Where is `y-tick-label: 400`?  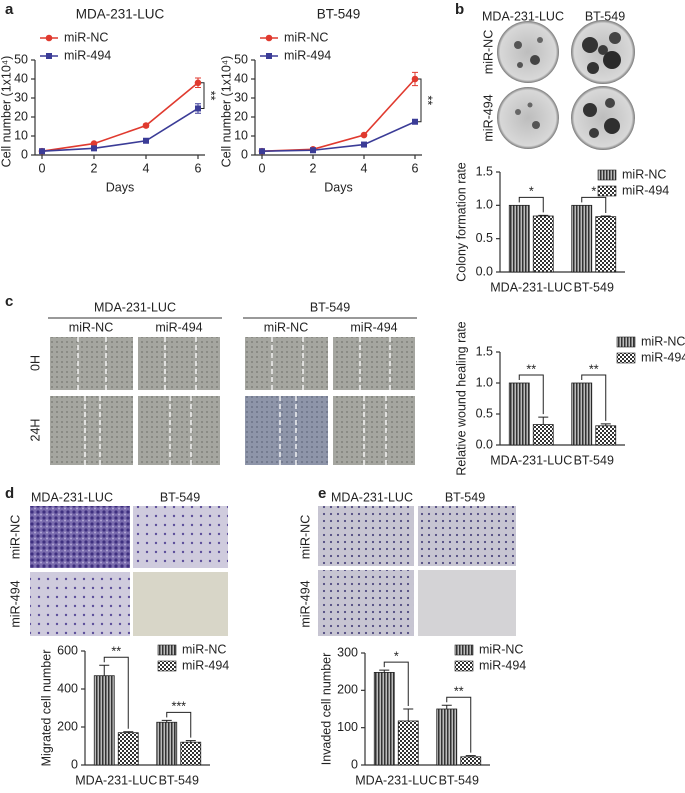
y-tick-label: 400 is located at coordinates (67, 688).